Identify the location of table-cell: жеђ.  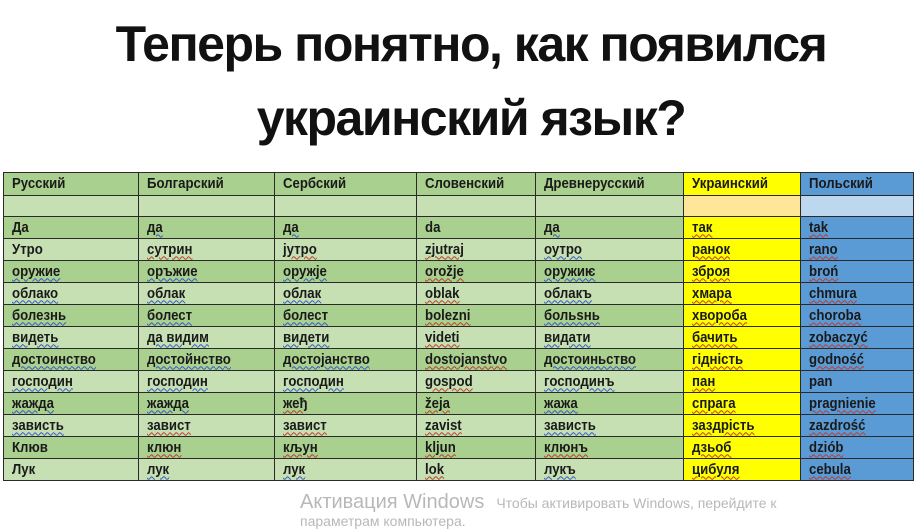
(345, 403).